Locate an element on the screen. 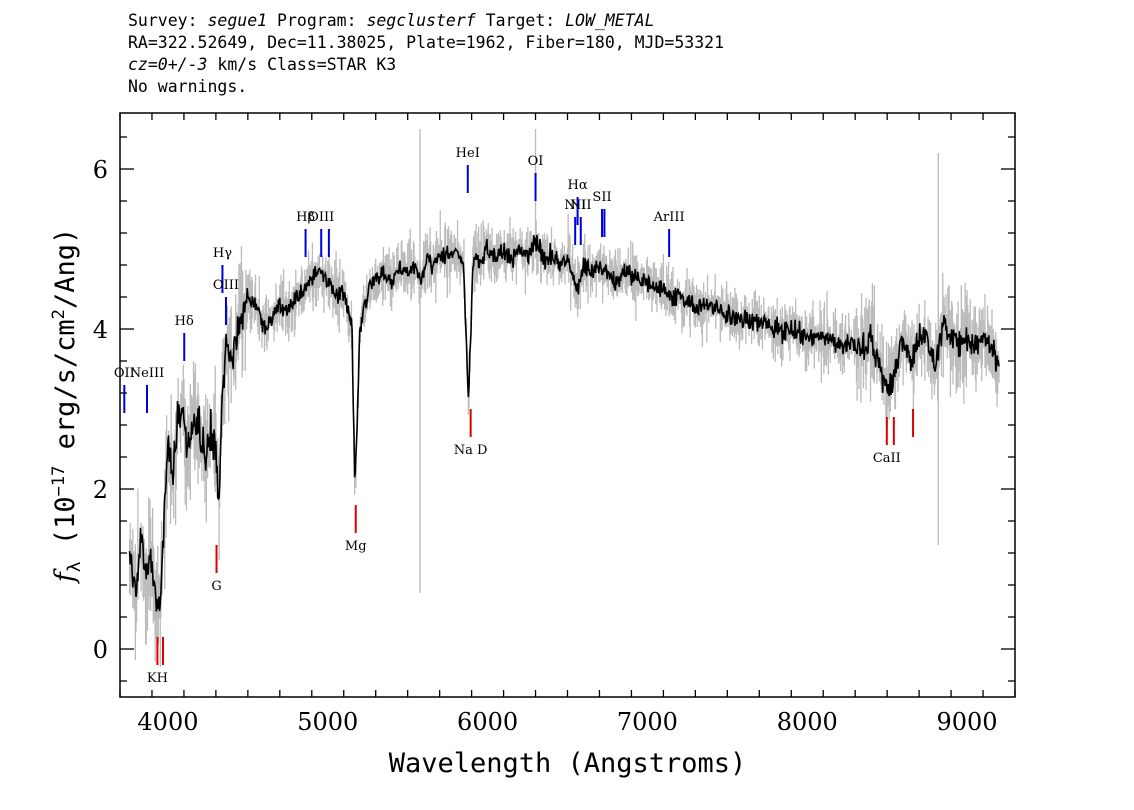  x-tick-label: 4000 is located at coordinates (167, 722).